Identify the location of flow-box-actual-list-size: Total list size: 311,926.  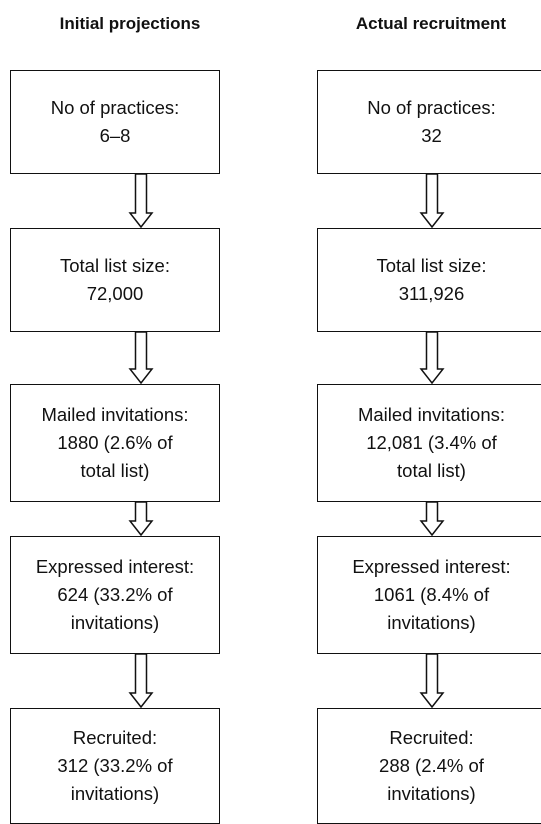
(429, 280).